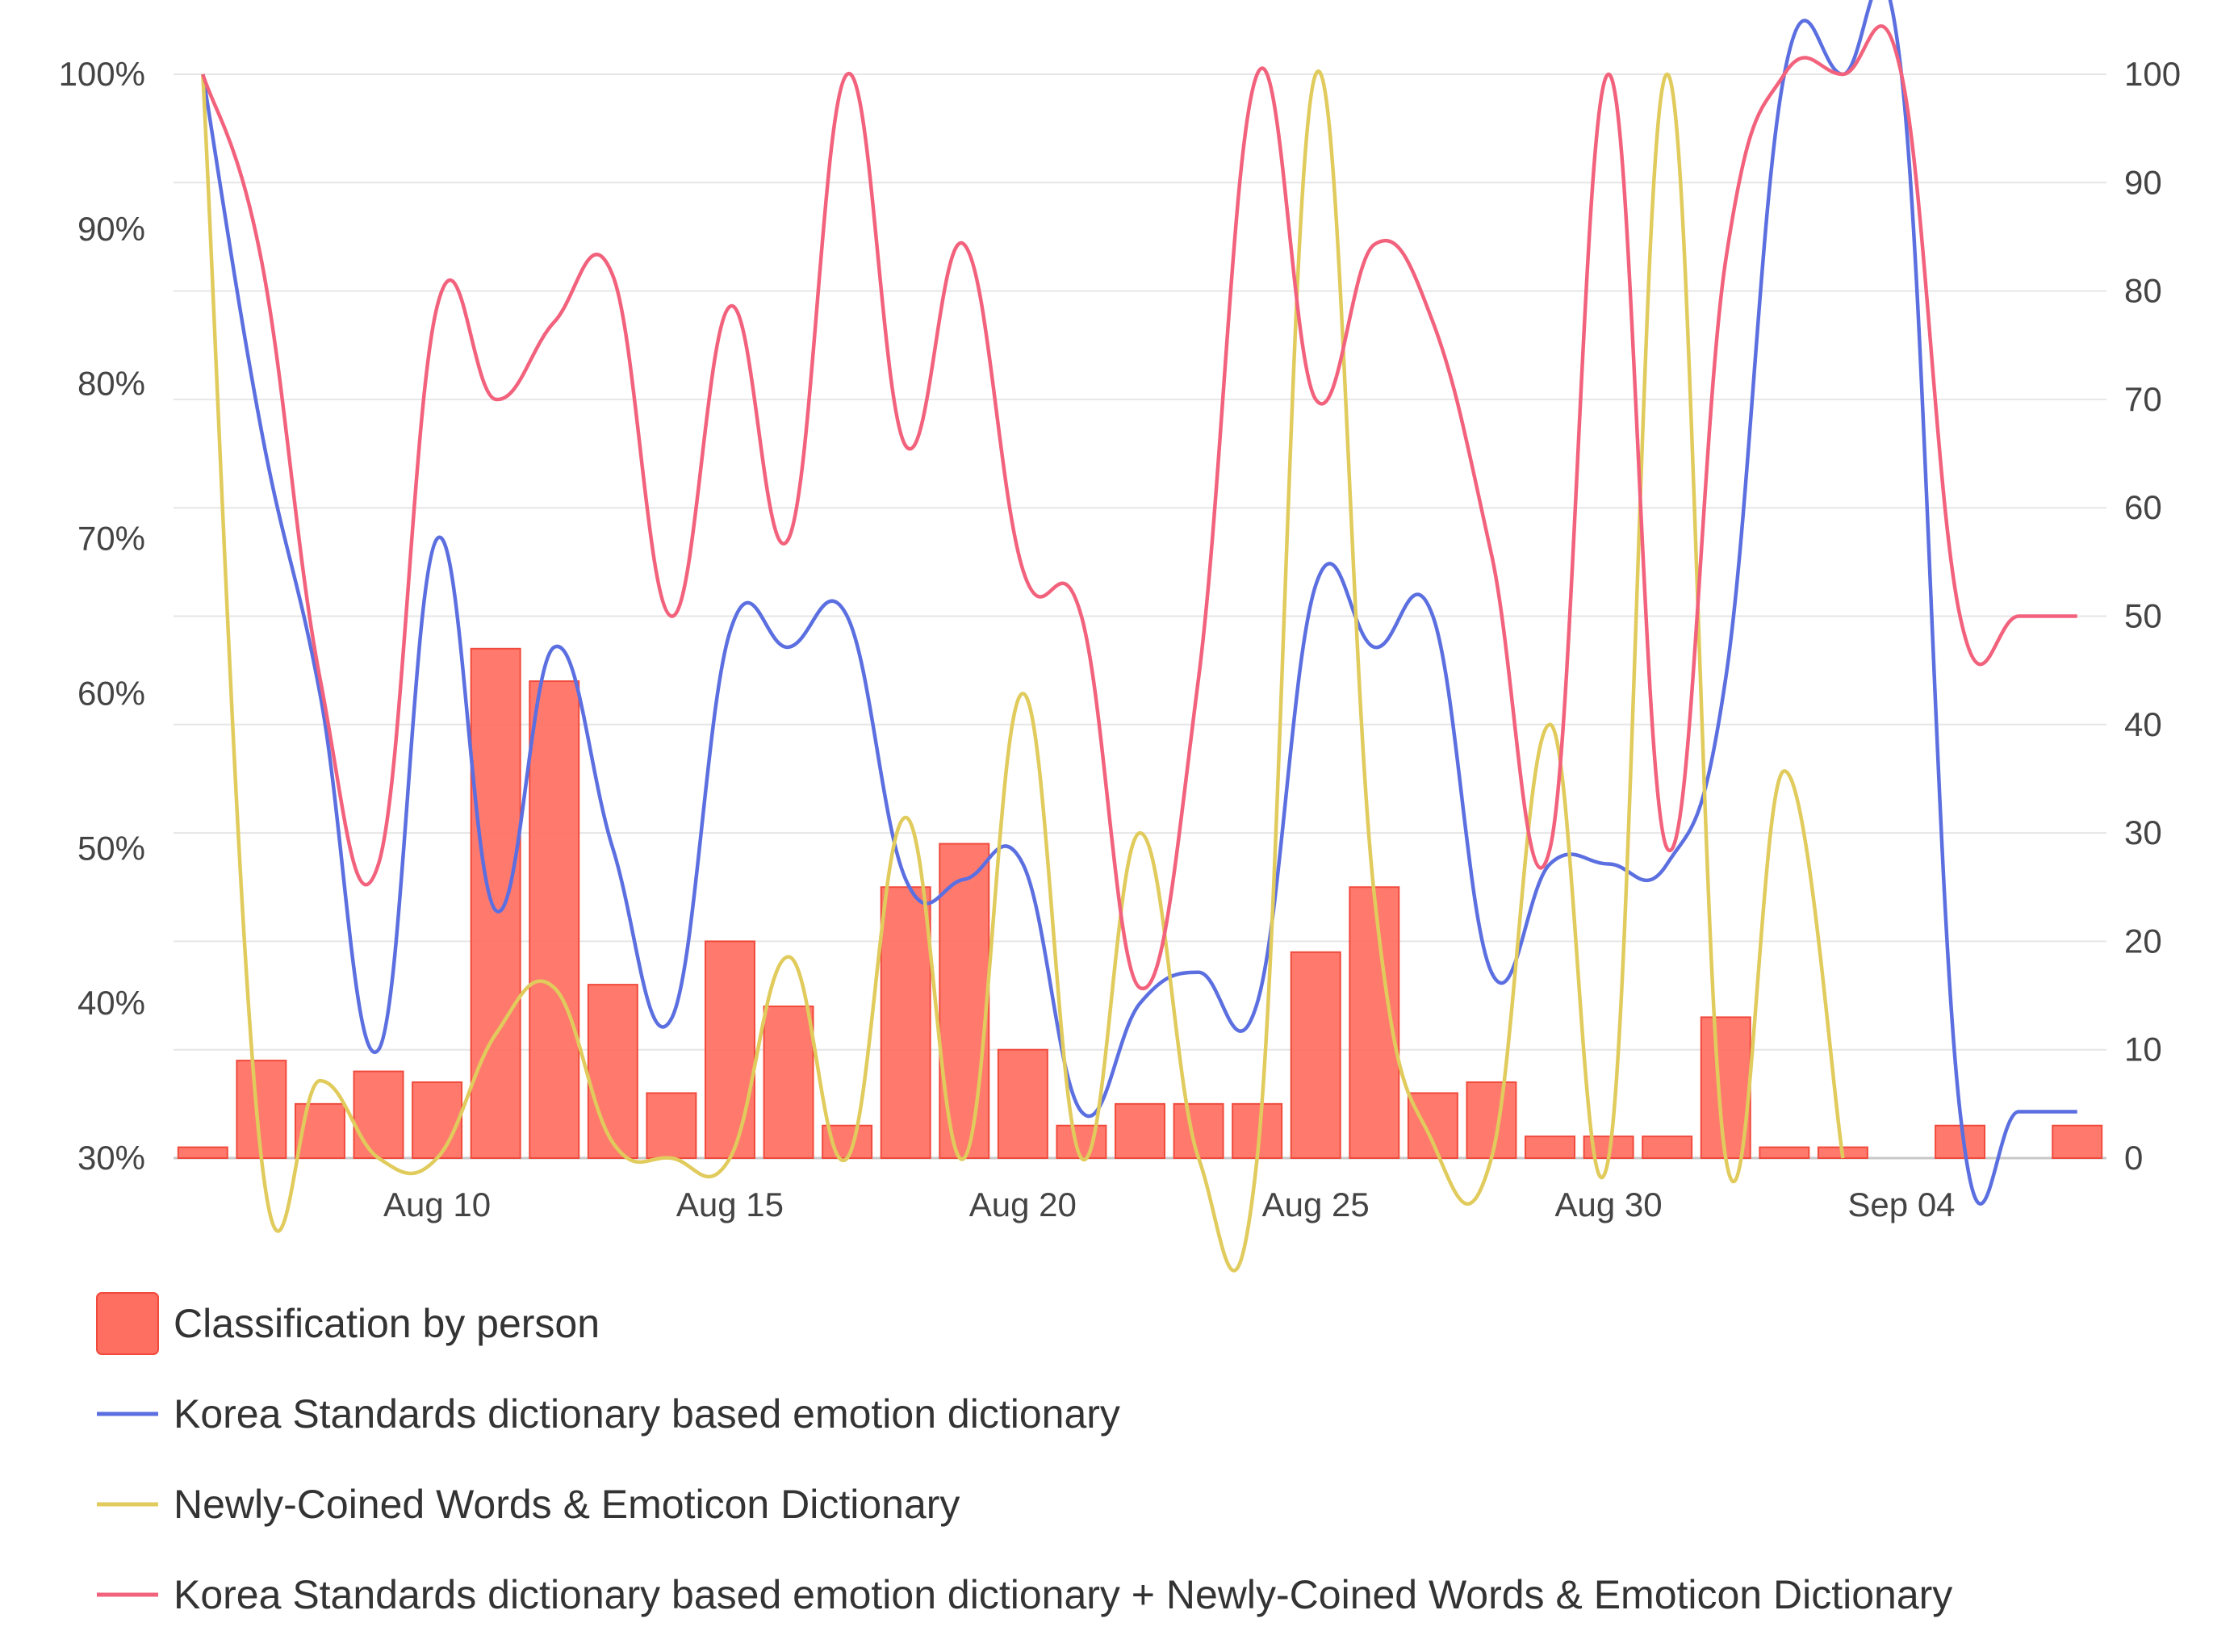  I want to click on legend-label: Newly-Coined Words & Emoticon Dictionary, so click(567, 1504).